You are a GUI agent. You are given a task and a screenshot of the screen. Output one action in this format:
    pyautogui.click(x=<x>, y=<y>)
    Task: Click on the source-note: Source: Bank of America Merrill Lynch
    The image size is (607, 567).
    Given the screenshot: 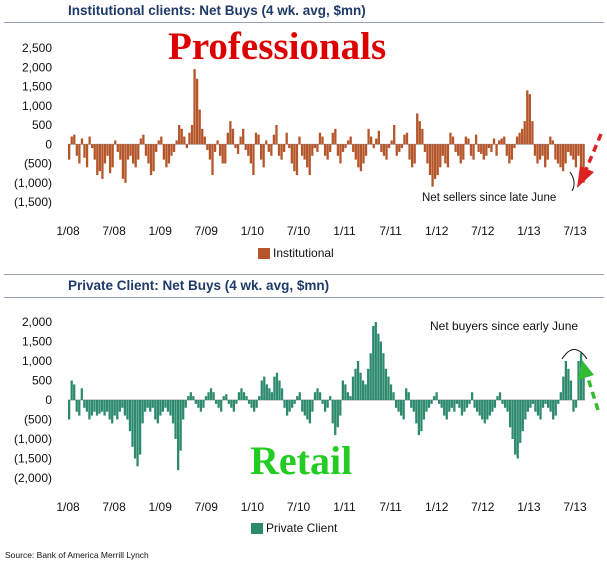 What is the action you would take?
    pyautogui.click(x=77, y=555)
    